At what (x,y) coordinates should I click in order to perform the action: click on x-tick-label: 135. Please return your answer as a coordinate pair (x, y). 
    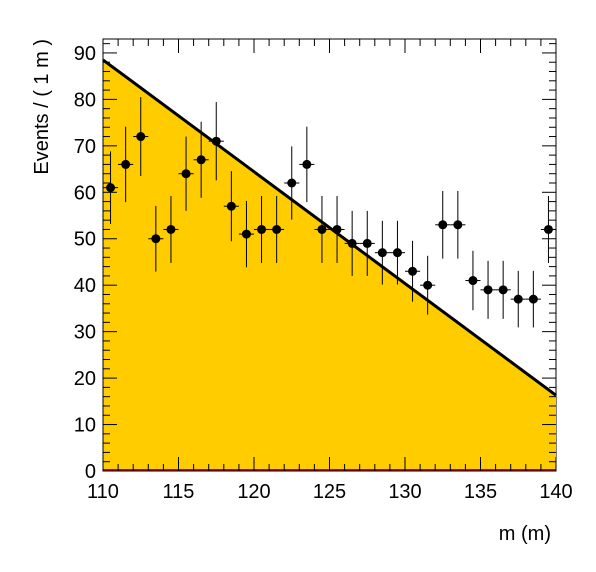
    Looking at the image, I should click on (480, 492).